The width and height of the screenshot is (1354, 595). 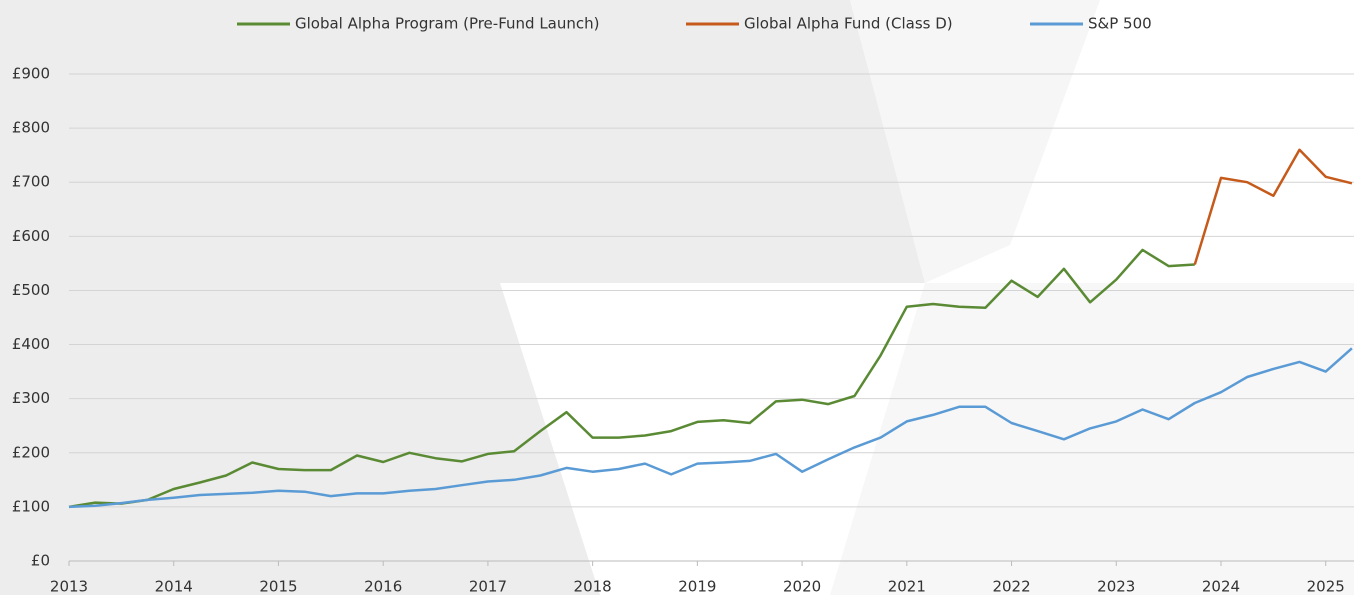 What do you see at coordinates (697, 586) in the screenshot?
I see `x-tick-label: 2019` at bounding box center [697, 586].